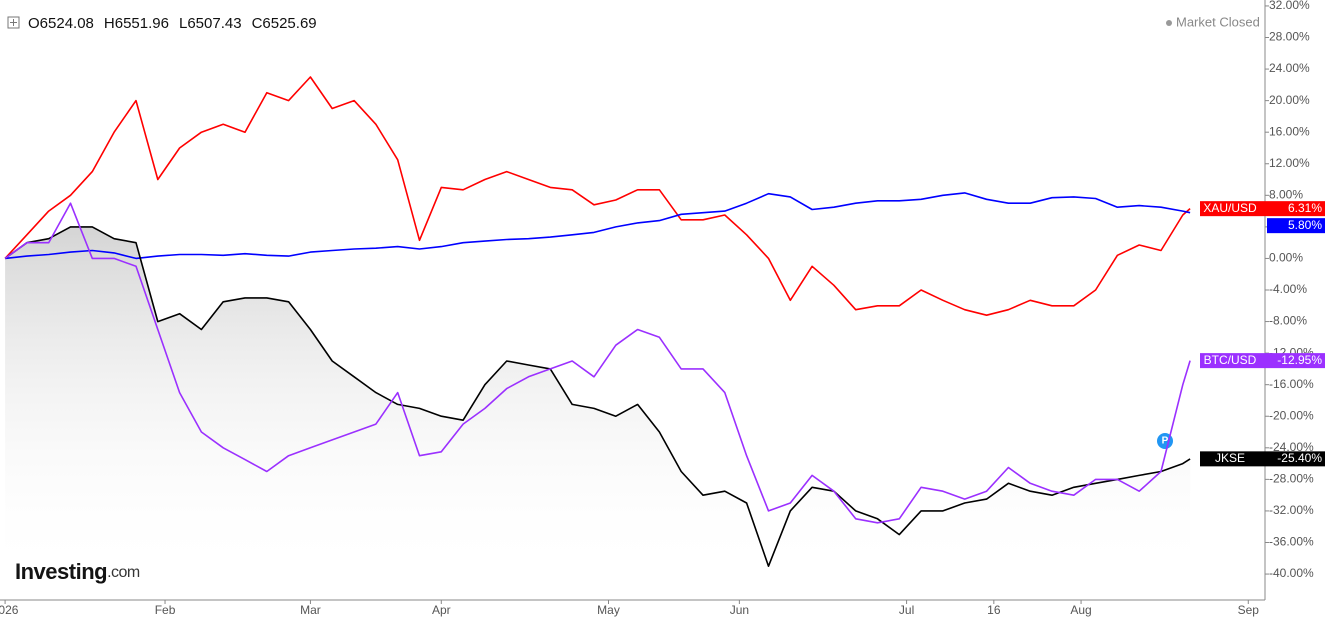  What do you see at coordinates (183, 23) in the screenshot?
I see `ohlc-label: L` at bounding box center [183, 23].